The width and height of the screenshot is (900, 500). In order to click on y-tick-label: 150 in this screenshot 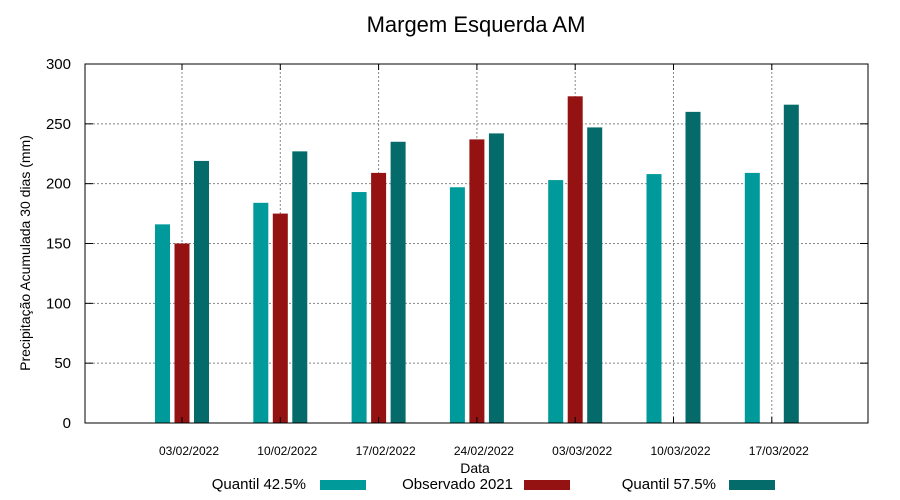, I will do `click(58, 244)`.